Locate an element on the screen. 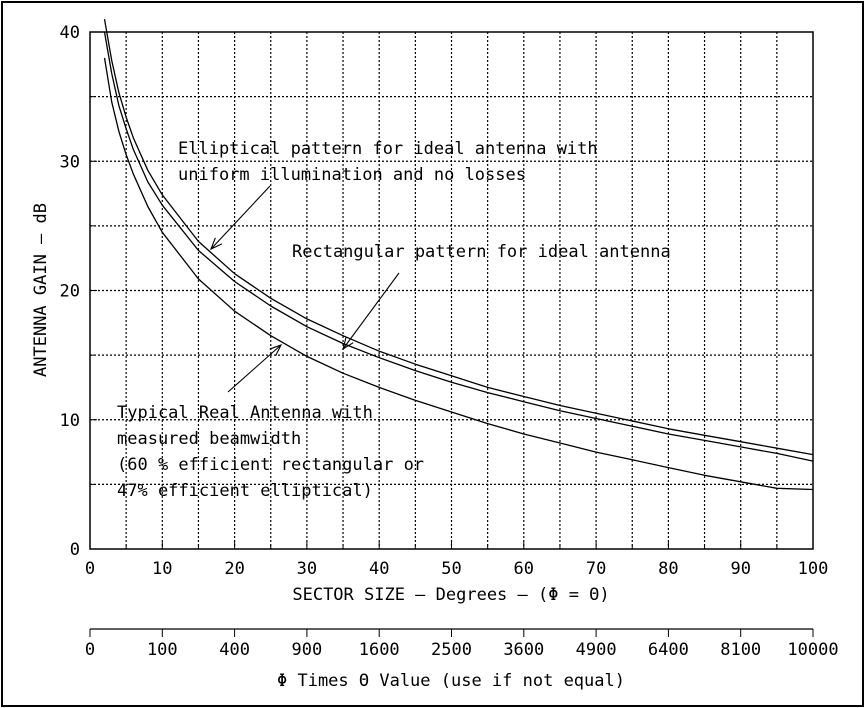 The height and width of the screenshot is (708, 865). annotation-line: 47% efficient elliptical) is located at coordinates (245, 491).